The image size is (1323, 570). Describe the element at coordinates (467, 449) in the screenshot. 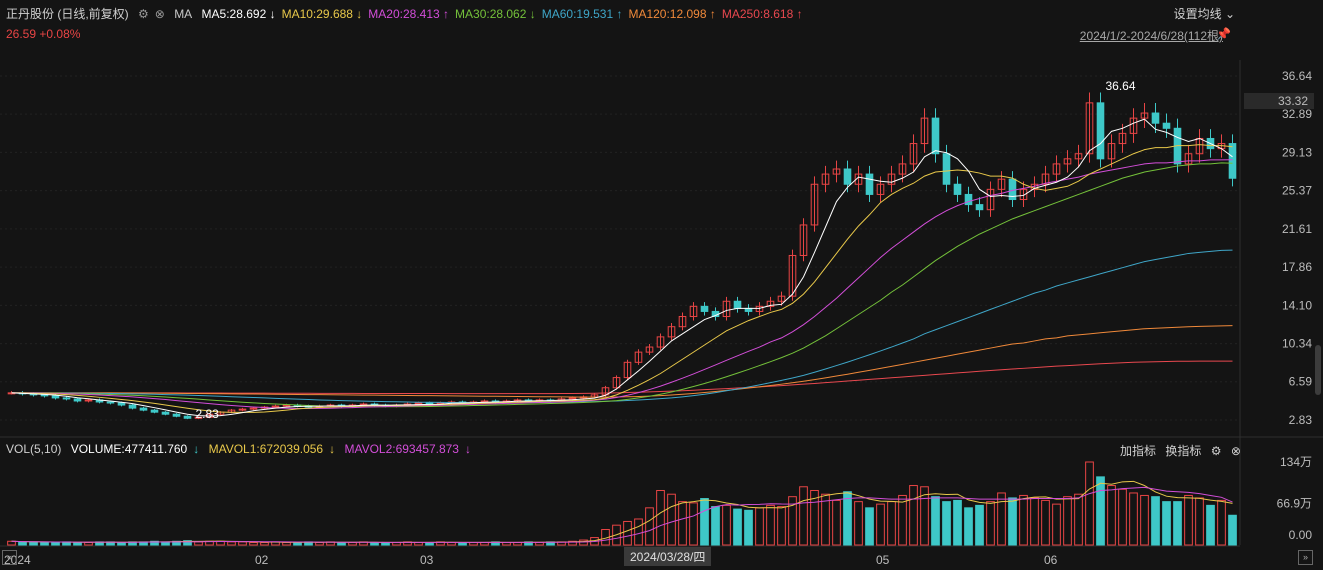

I see `mavol2-arrow: ↓` at that location.